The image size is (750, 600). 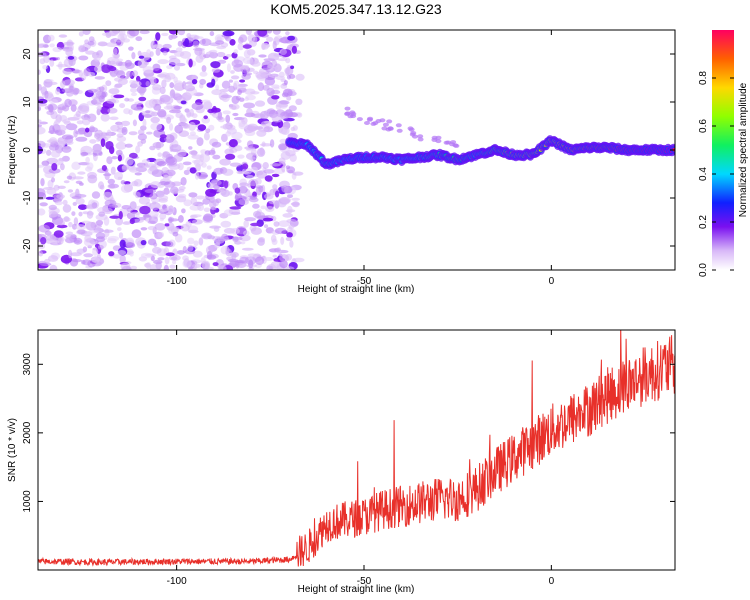 I want to click on colorbar-ticks: 0.0 0.2 0.4 0.6 0.8, so click(x=716, y=174).